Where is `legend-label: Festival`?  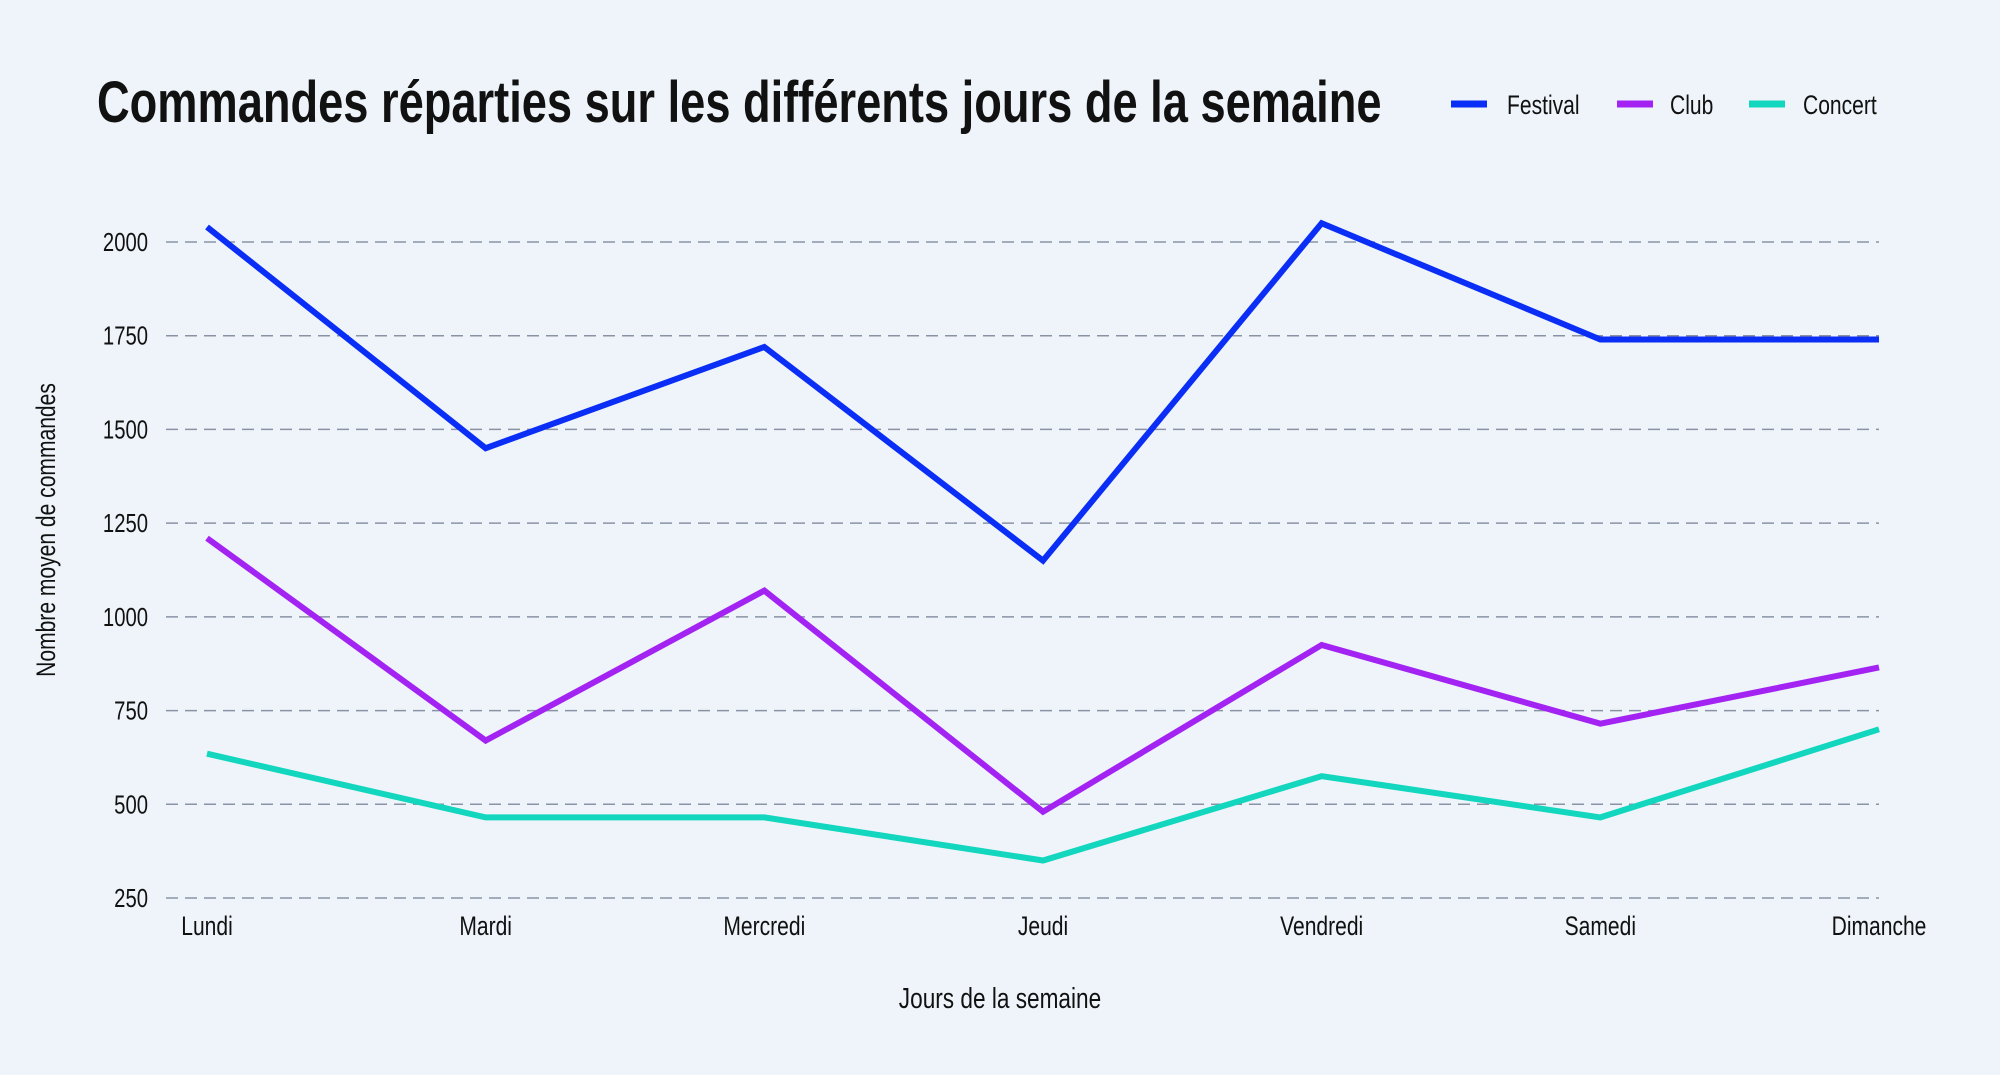 legend-label: Festival is located at coordinates (1543, 106).